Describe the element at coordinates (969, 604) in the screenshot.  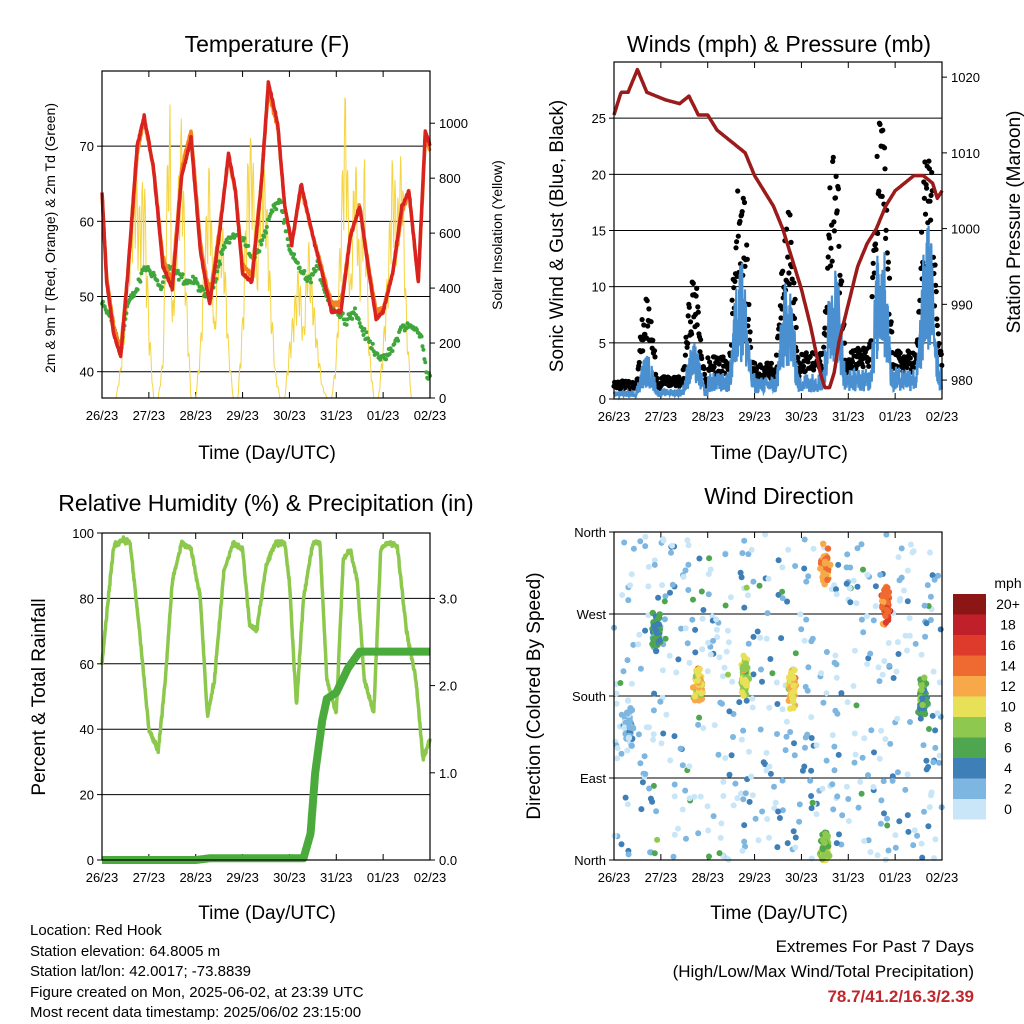
I see `colorbar-swatch` at that location.